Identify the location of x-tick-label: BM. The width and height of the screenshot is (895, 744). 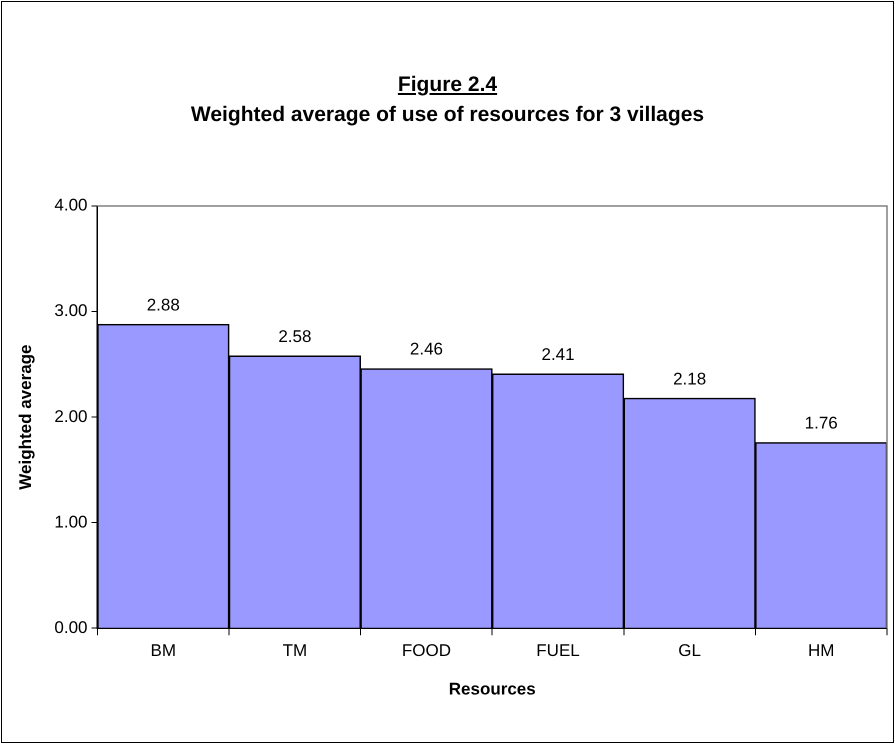
(163, 650).